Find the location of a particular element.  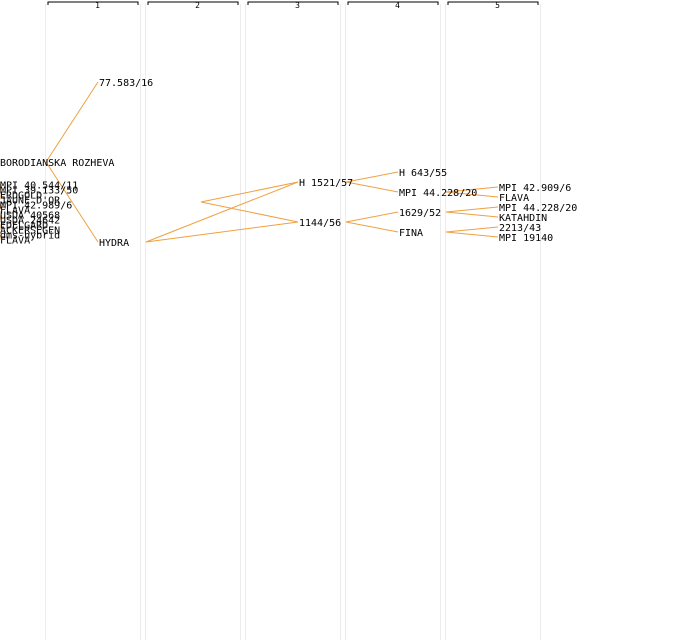

pedigree-node-label: 1144/56 is located at coordinates (320, 223).